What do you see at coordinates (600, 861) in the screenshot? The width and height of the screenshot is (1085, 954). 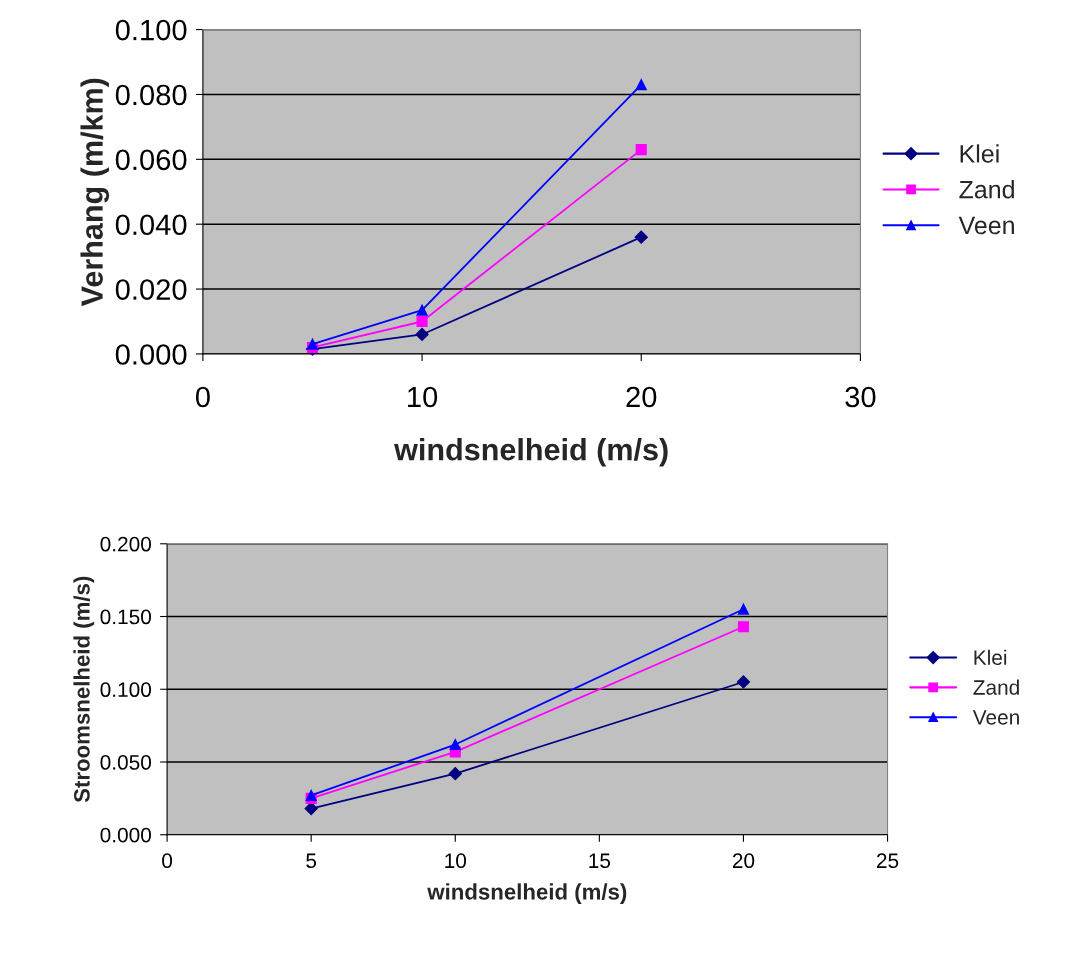 I see `x-tick-label: 15` at bounding box center [600, 861].